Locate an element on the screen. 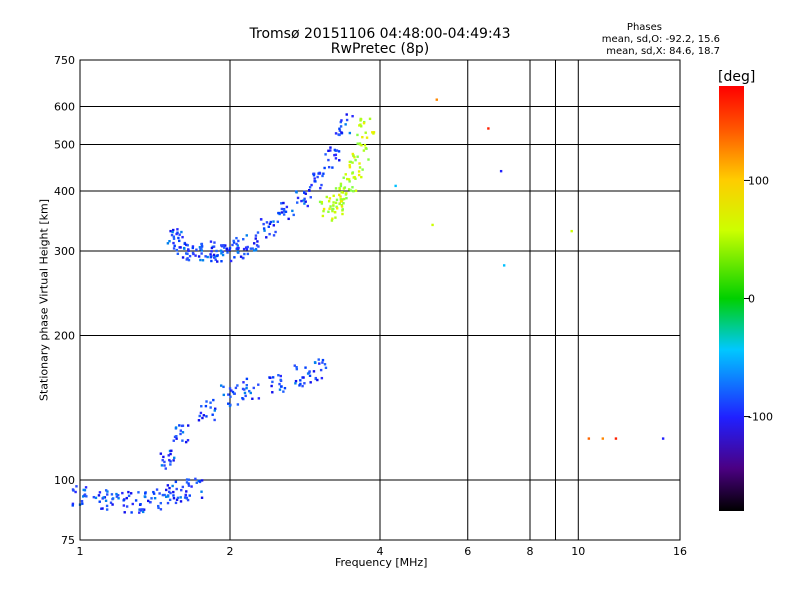  y-axis-ticks: 75 100 200 300 400 500 600 750 is located at coordinates (64, 300).